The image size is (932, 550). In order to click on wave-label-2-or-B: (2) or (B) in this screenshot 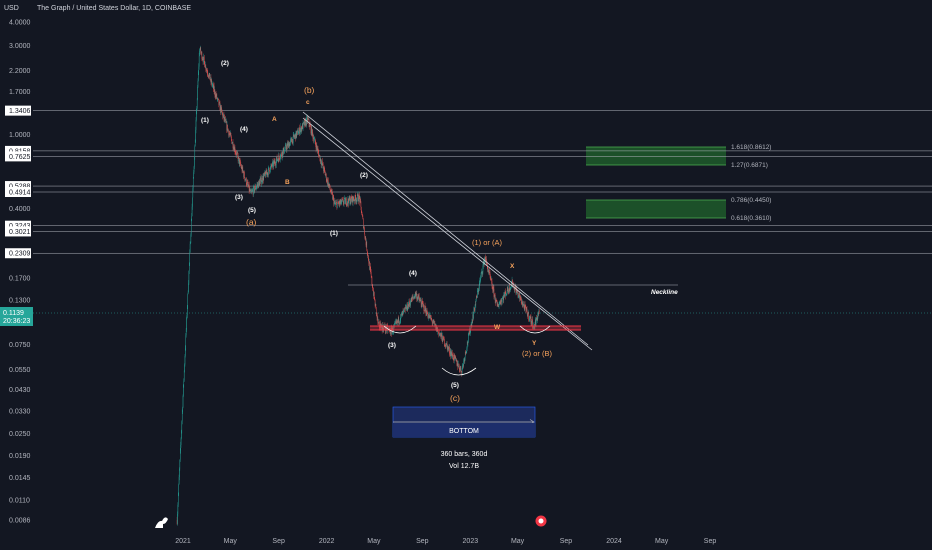, I will do `click(537, 353)`.